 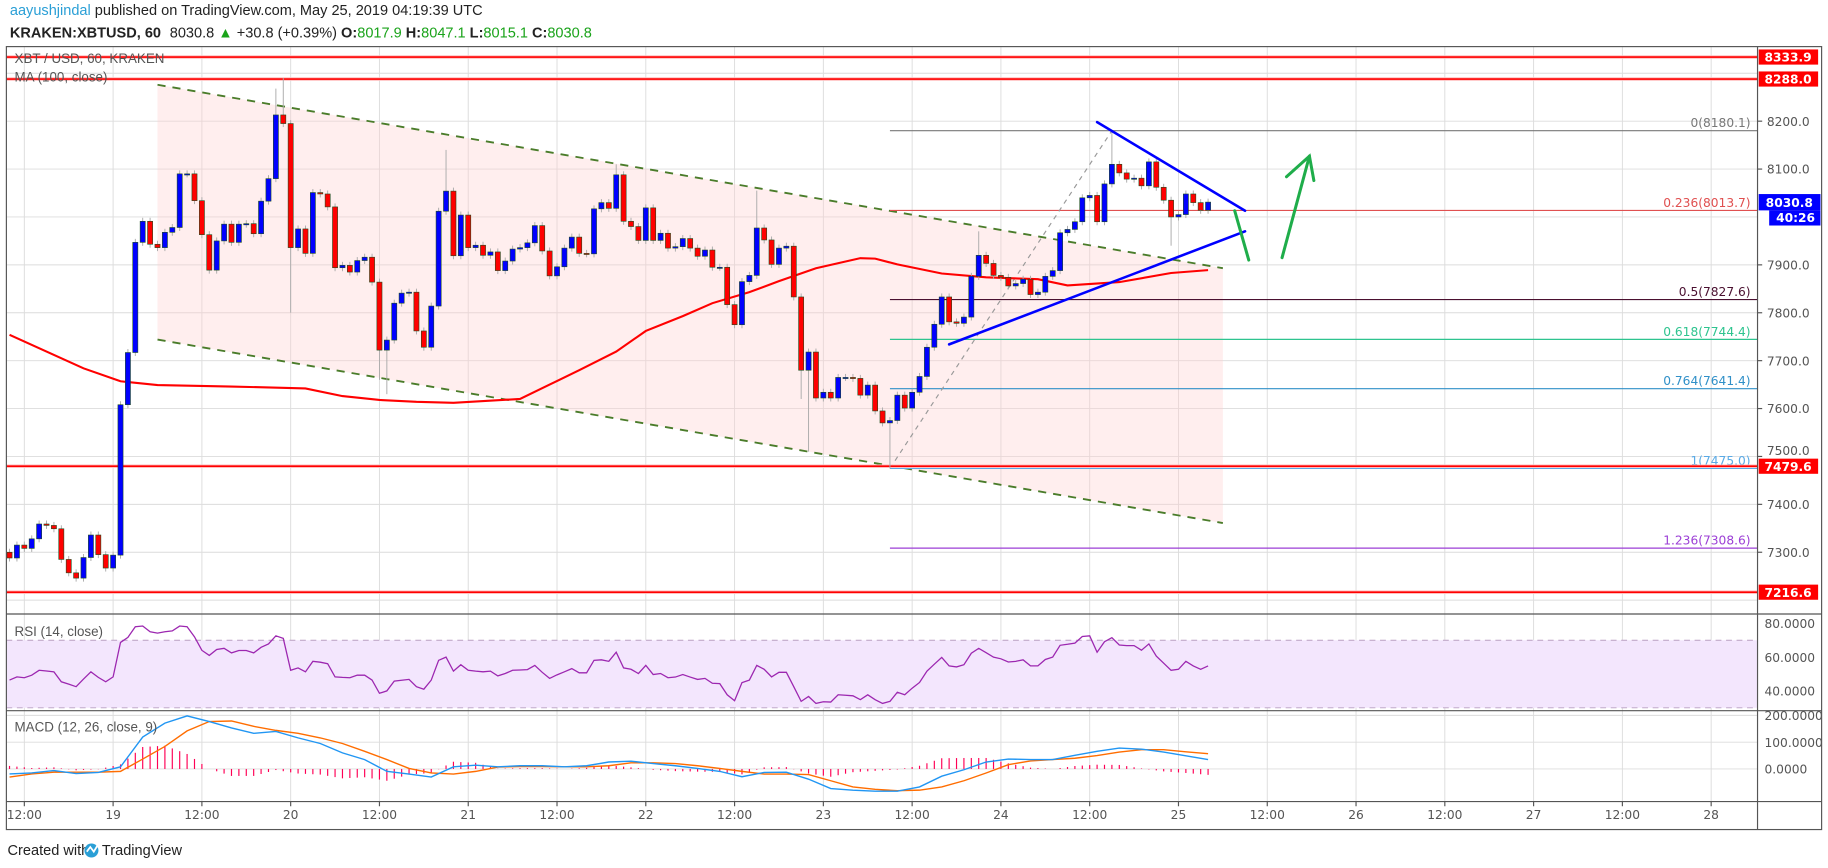 I want to click on channel-upper-line, so click(x=690, y=176).